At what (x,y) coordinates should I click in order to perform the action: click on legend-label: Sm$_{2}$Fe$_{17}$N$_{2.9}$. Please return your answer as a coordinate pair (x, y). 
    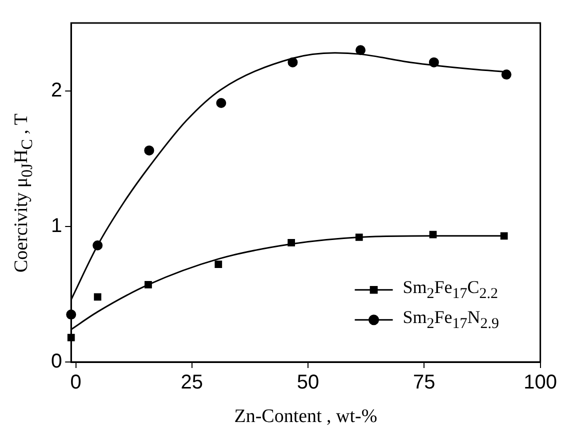
    Looking at the image, I should click on (451, 320).